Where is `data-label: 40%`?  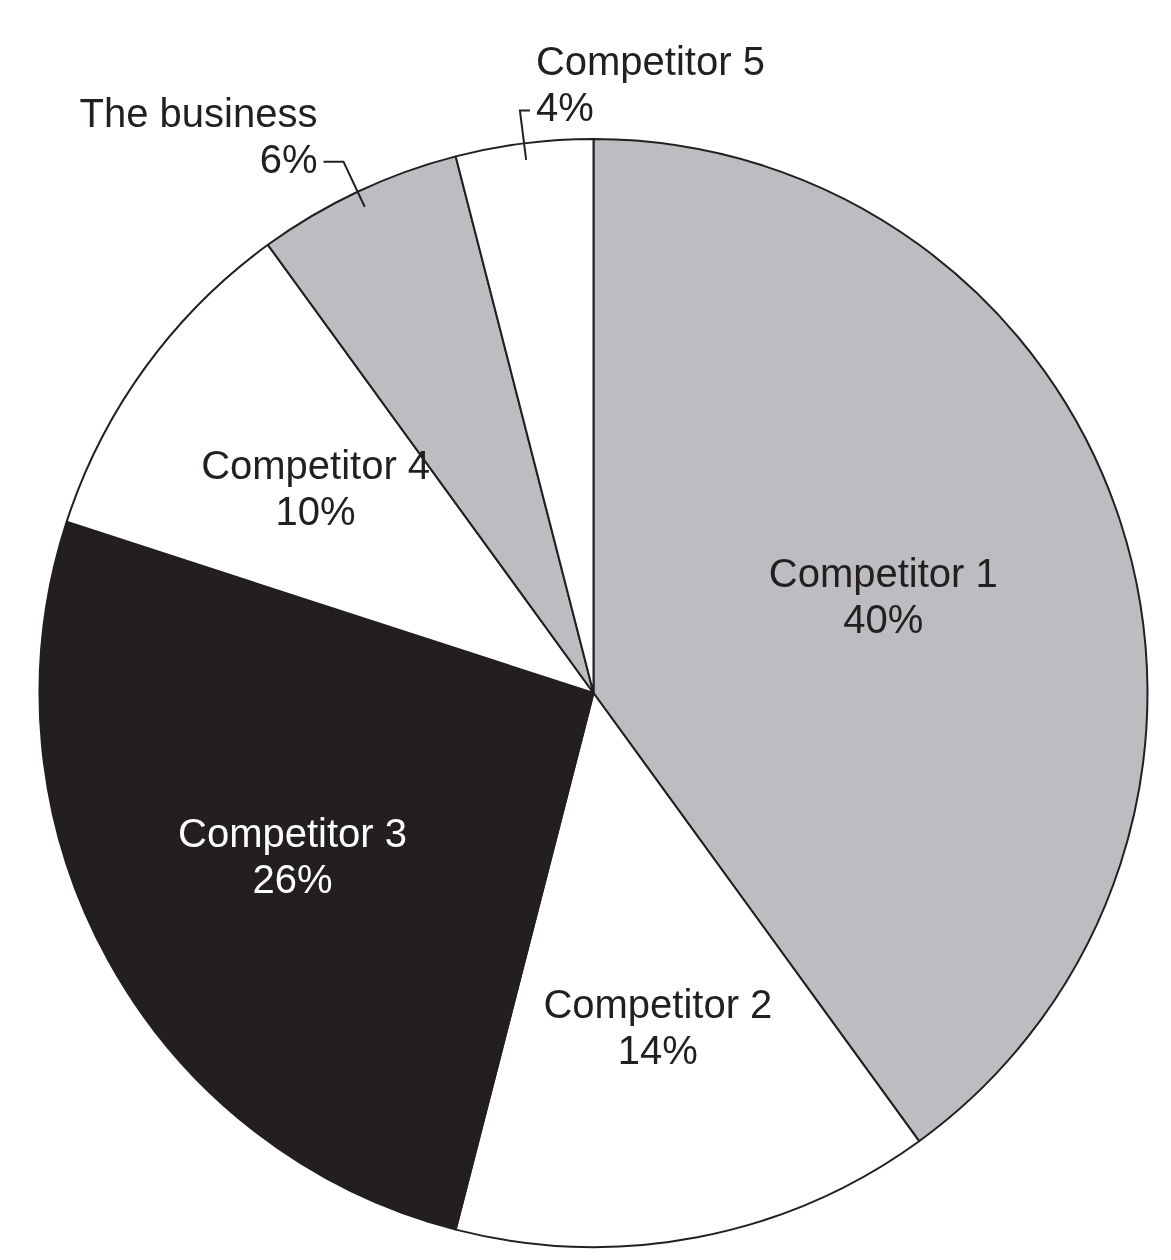
data-label: 40% is located at coordinates (883, 618).